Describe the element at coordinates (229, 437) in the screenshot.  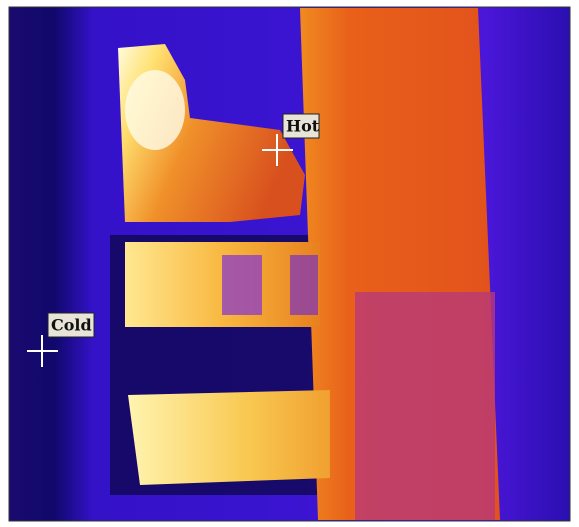
I see `warm-region` at that location.